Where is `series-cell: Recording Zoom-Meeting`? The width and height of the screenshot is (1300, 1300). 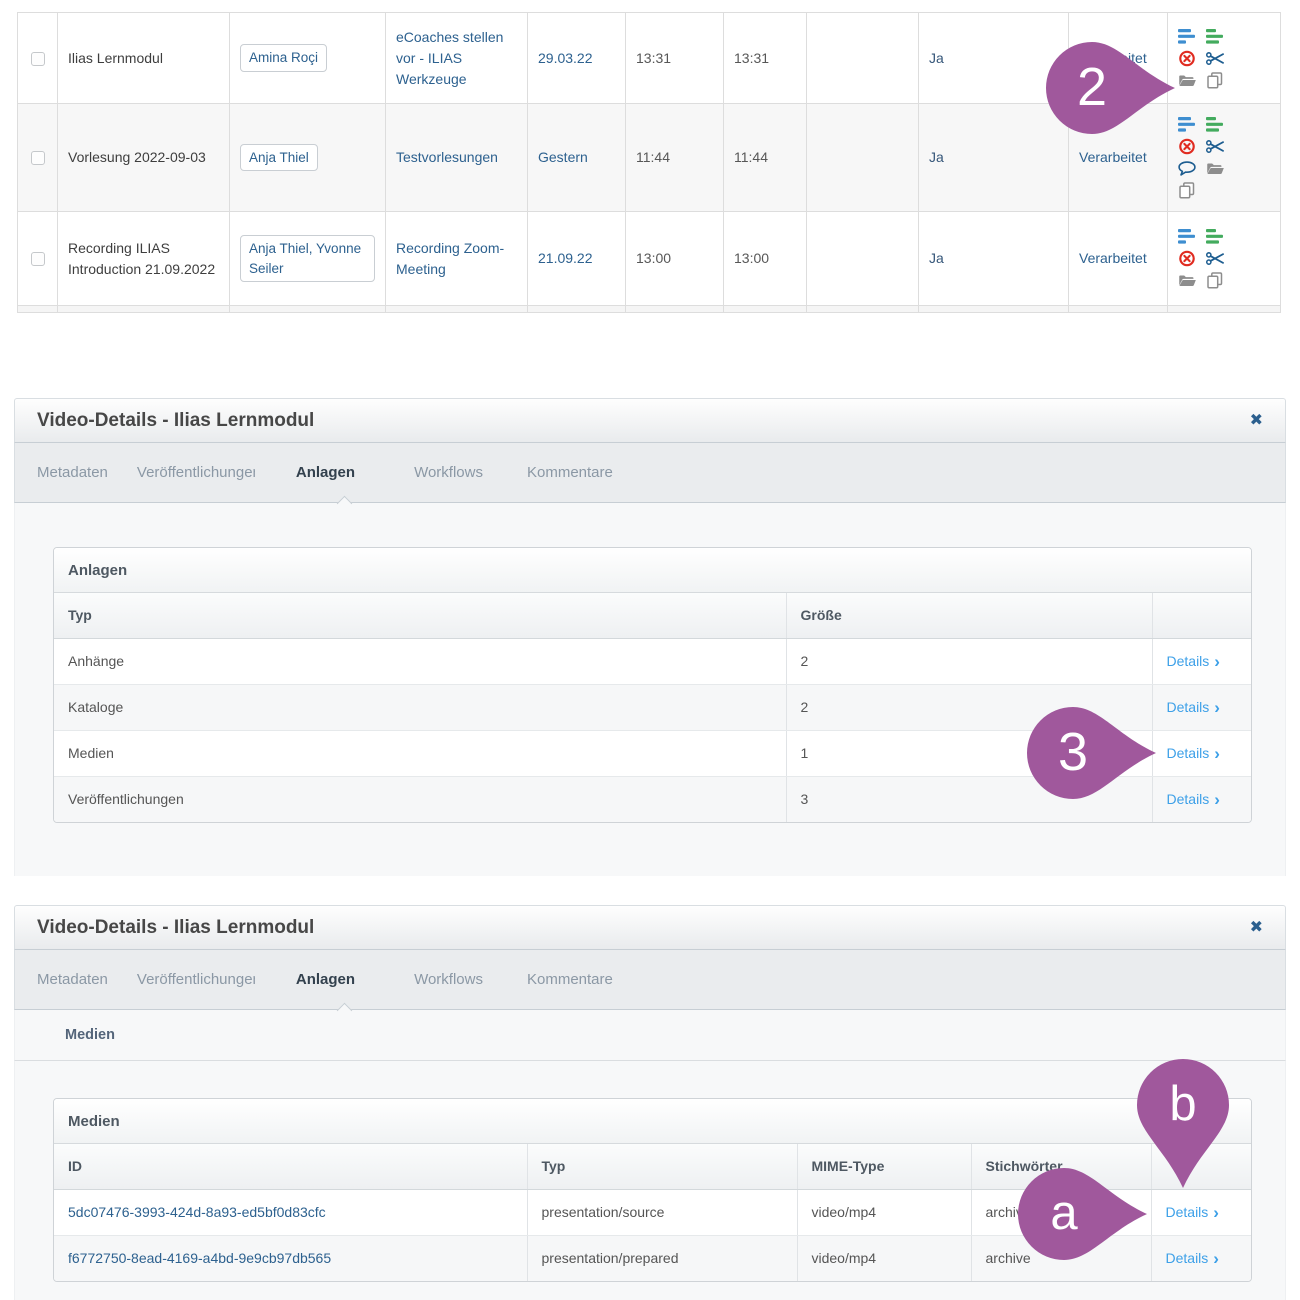
series-cell: Recording Zoom-Meeting is located at coordinates (456, 258).